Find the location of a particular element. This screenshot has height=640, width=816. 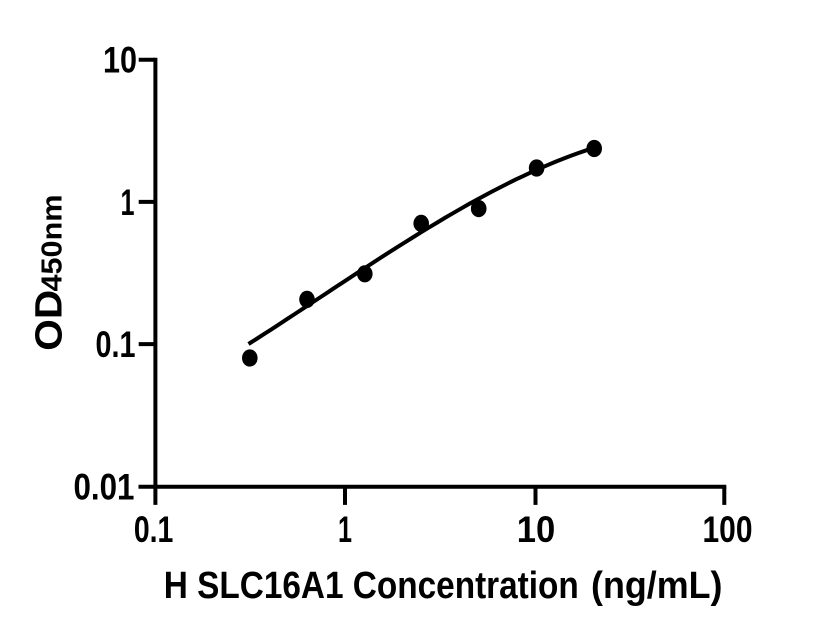

svg-text: 450nm is located at coordinates (53, 243).